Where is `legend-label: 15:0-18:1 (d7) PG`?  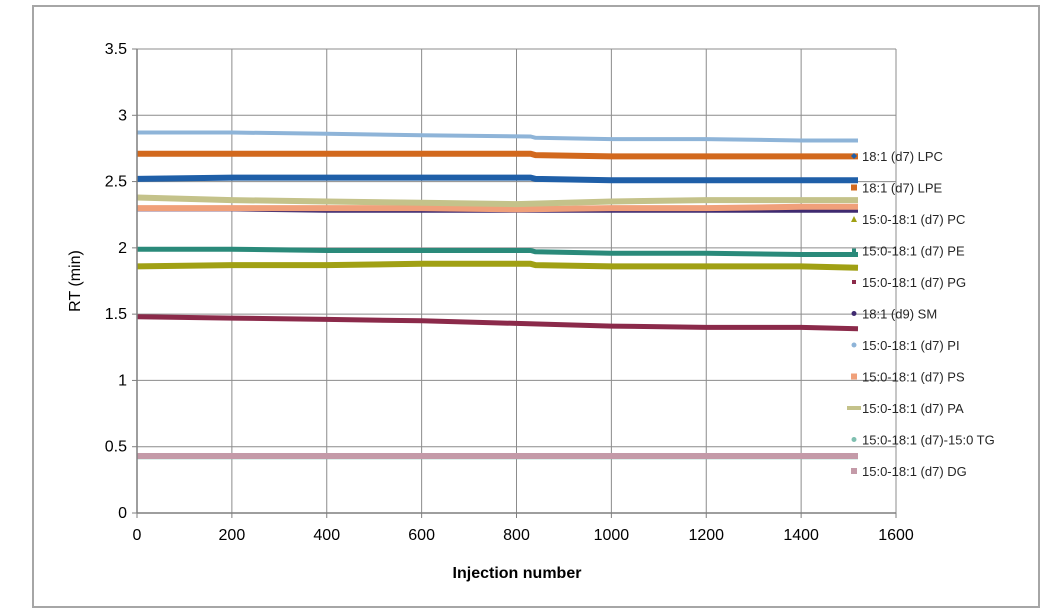
legend-label: 15:0-18:1 (d7) PG is located at coordinates (914, 282).